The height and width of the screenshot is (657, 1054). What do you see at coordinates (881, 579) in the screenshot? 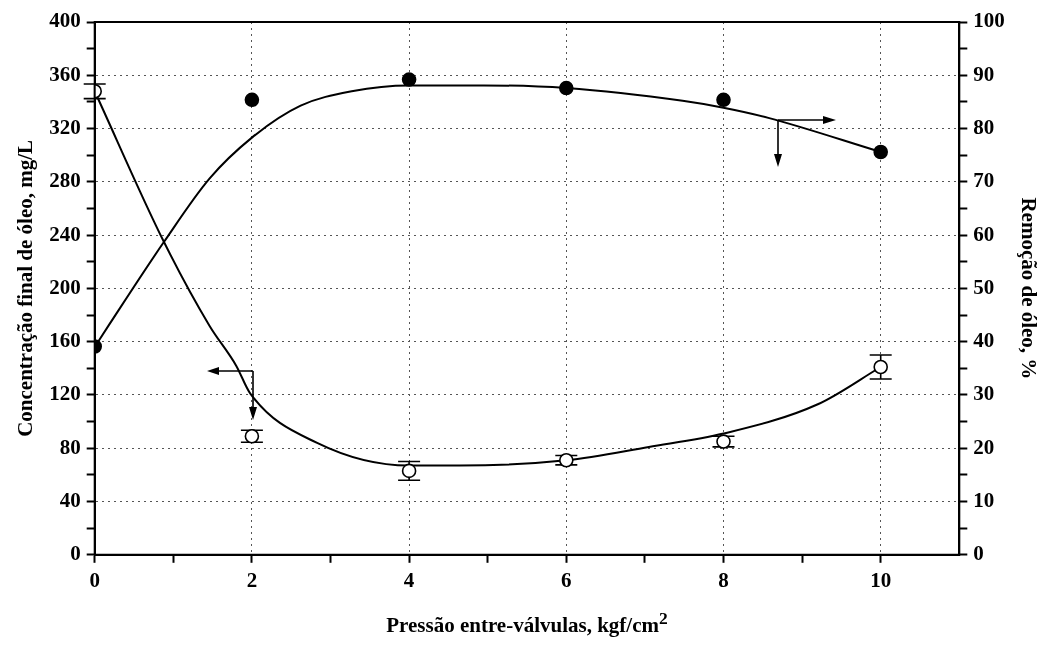
I see `x-tick-label: 10` at bounding box center [881, 579].